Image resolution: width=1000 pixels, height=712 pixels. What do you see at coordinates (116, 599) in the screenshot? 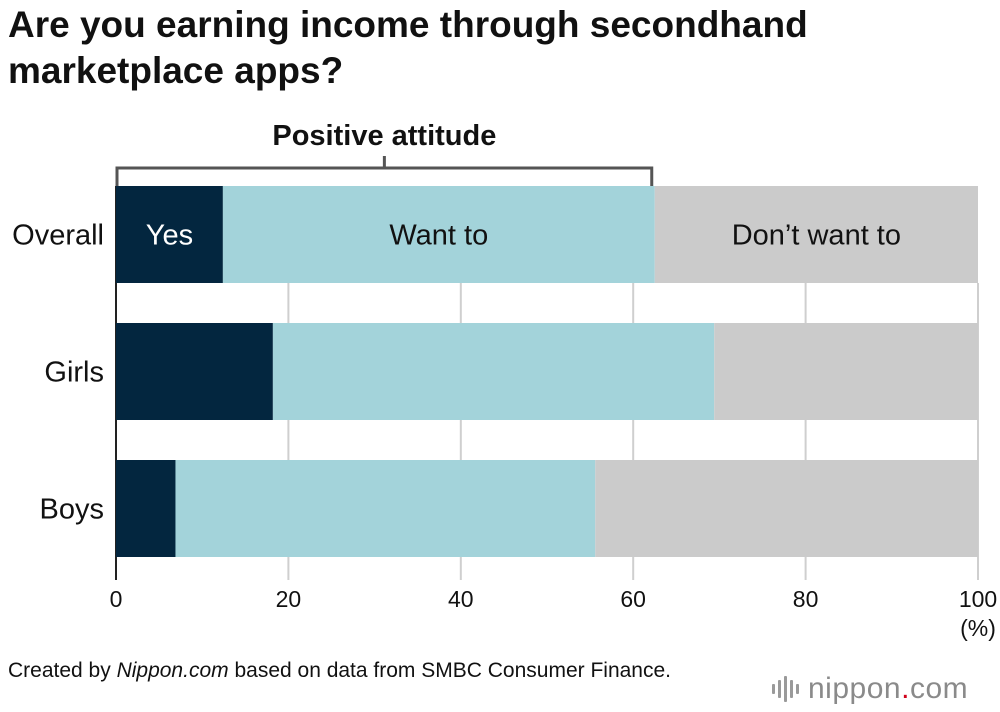
I see `x-tick-label: 0` at bounding box center [116, 599].